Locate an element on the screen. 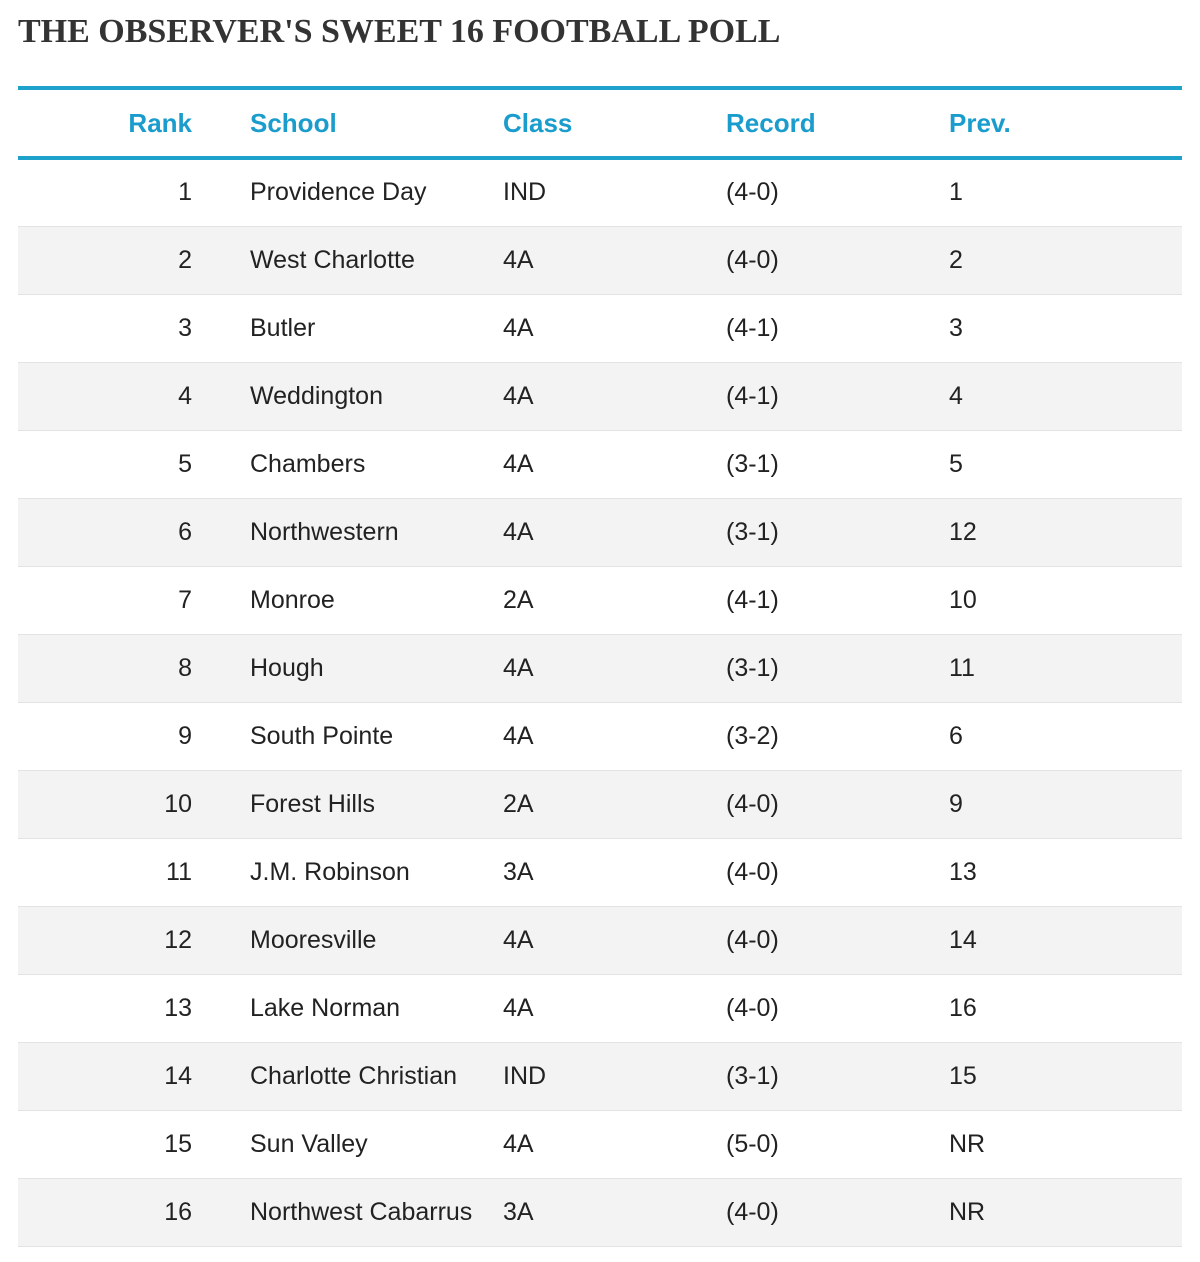 Image resolution: width=1200 pixels, height=1262 pixels. page-title: THE OBSERVER'S SWEET 16 FOOTBALL POLL is located at coordinates (399, 31).